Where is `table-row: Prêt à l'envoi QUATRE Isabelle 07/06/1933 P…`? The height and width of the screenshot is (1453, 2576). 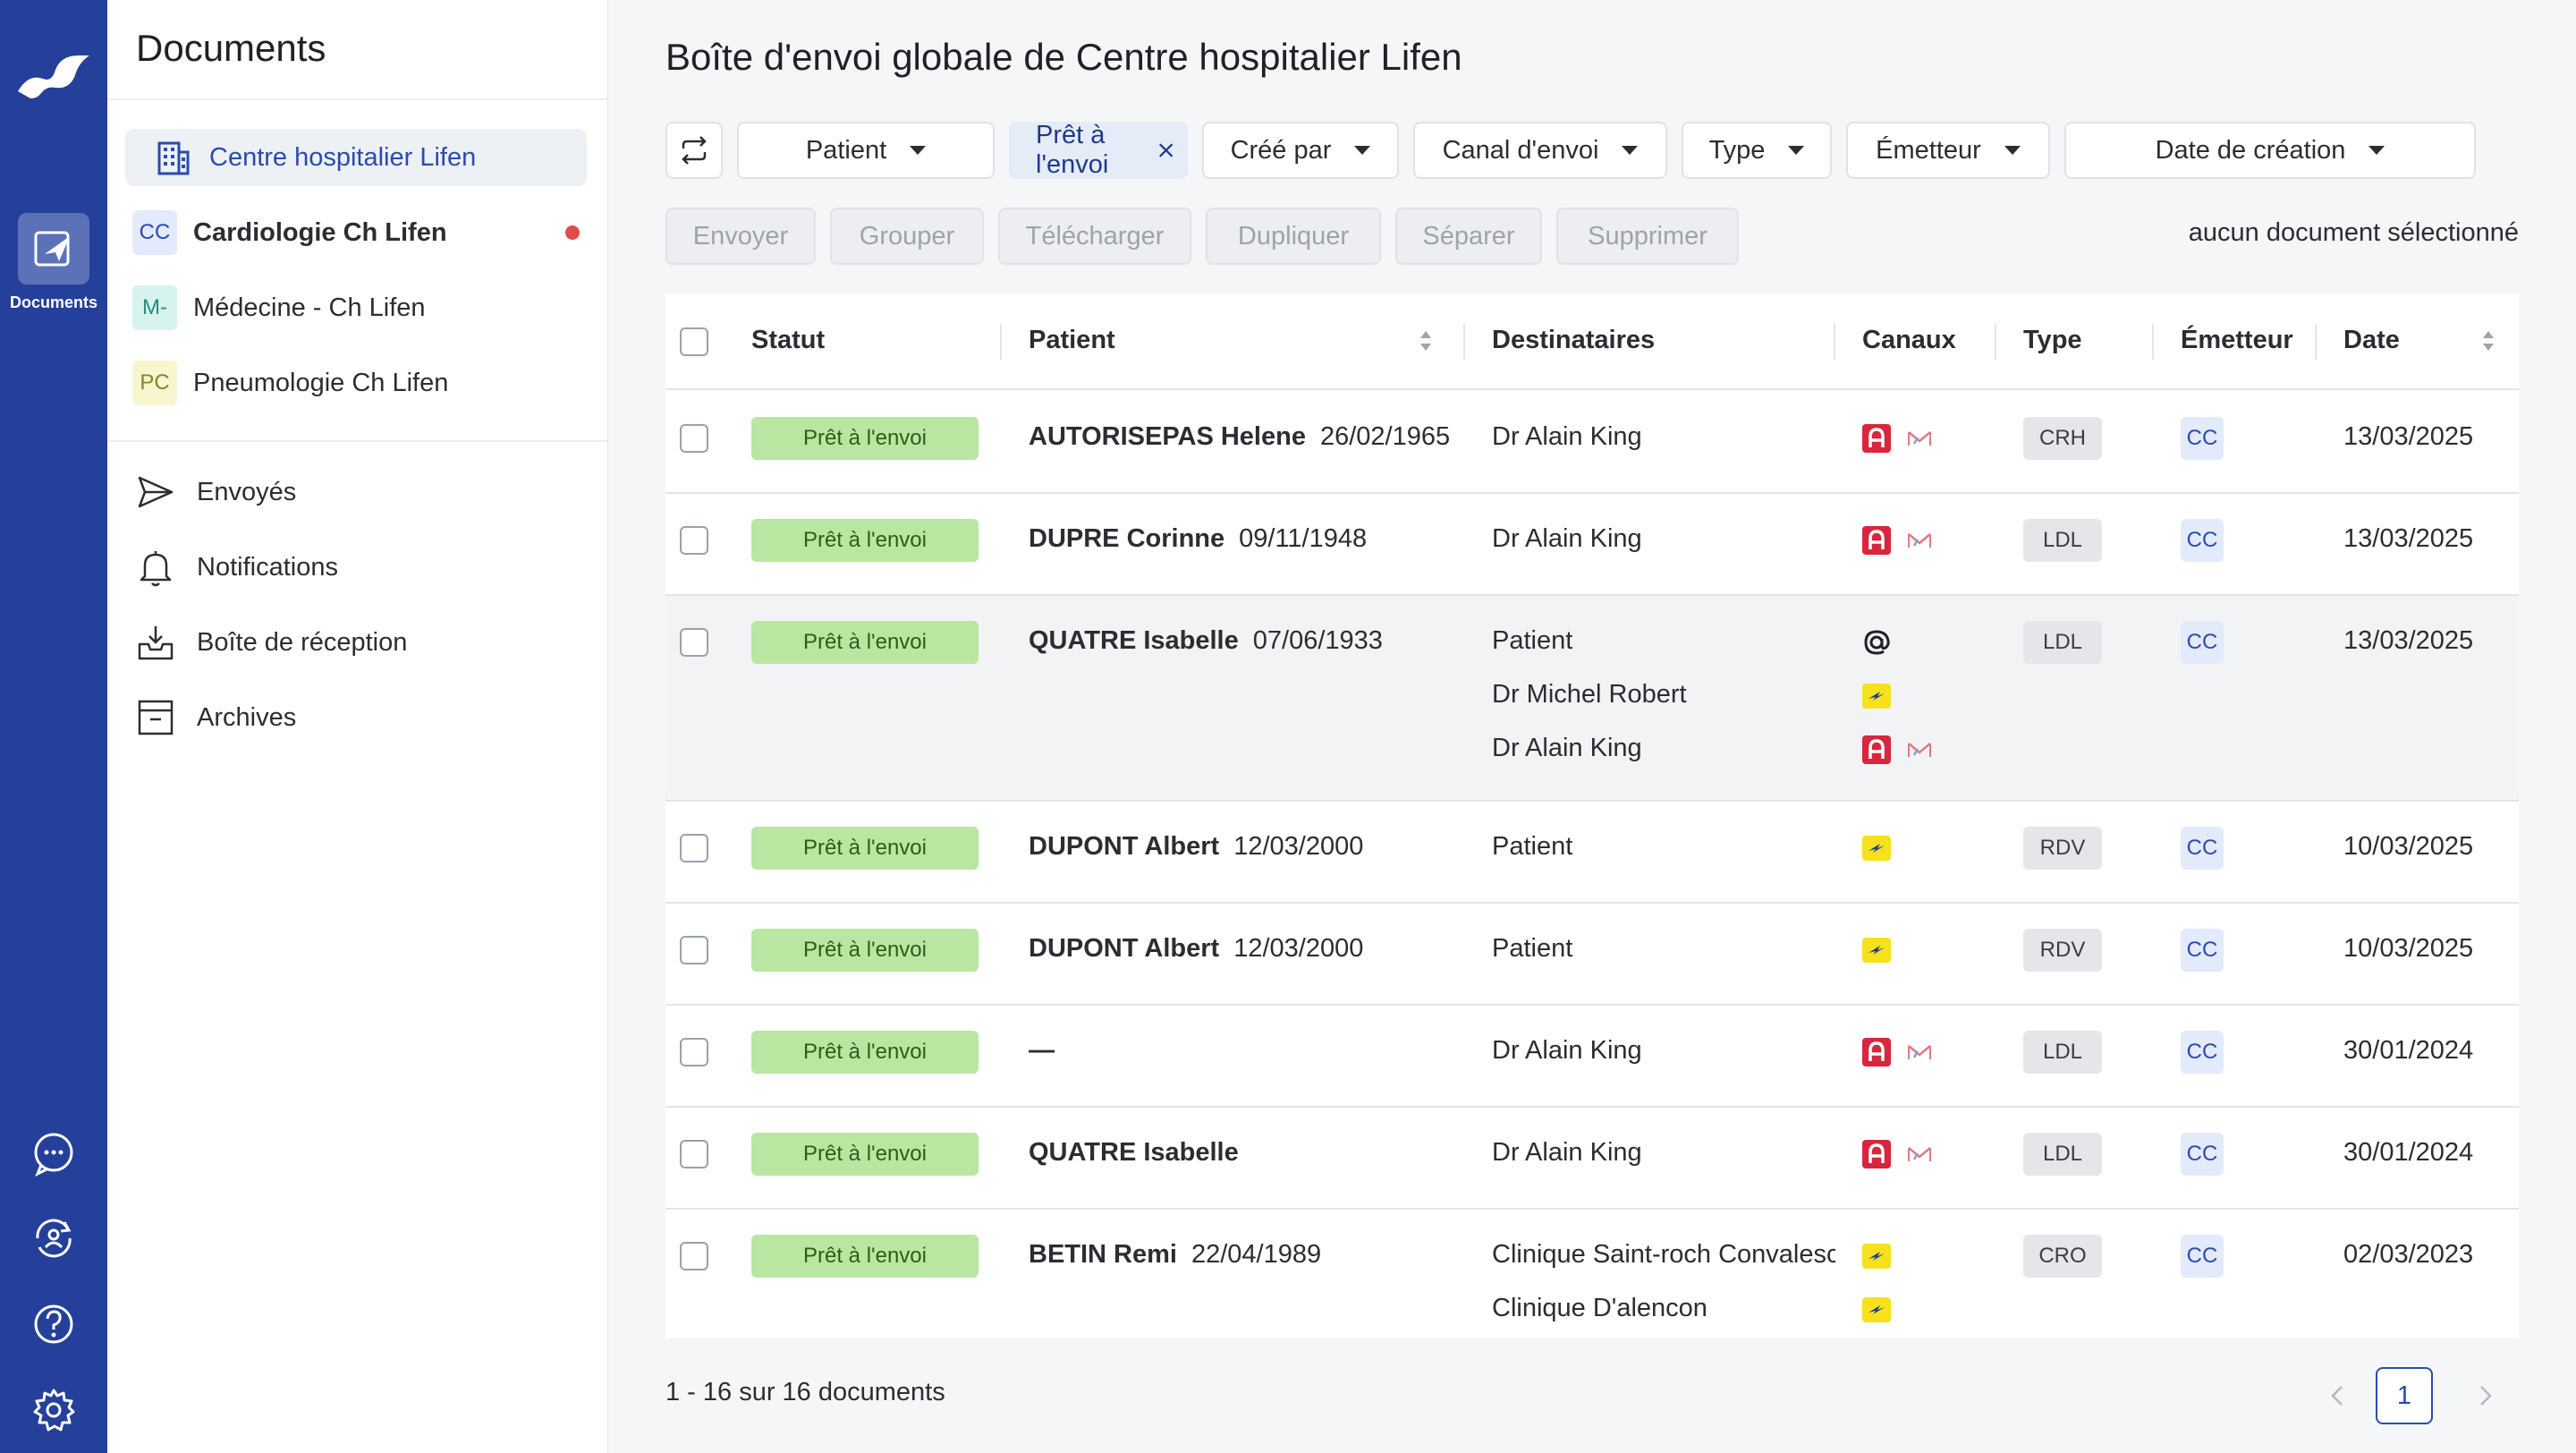
table-row: Prêt à l'envoi QUATRE Isabelle 07/06/1933 P… is located at coordinates (1592, 699).